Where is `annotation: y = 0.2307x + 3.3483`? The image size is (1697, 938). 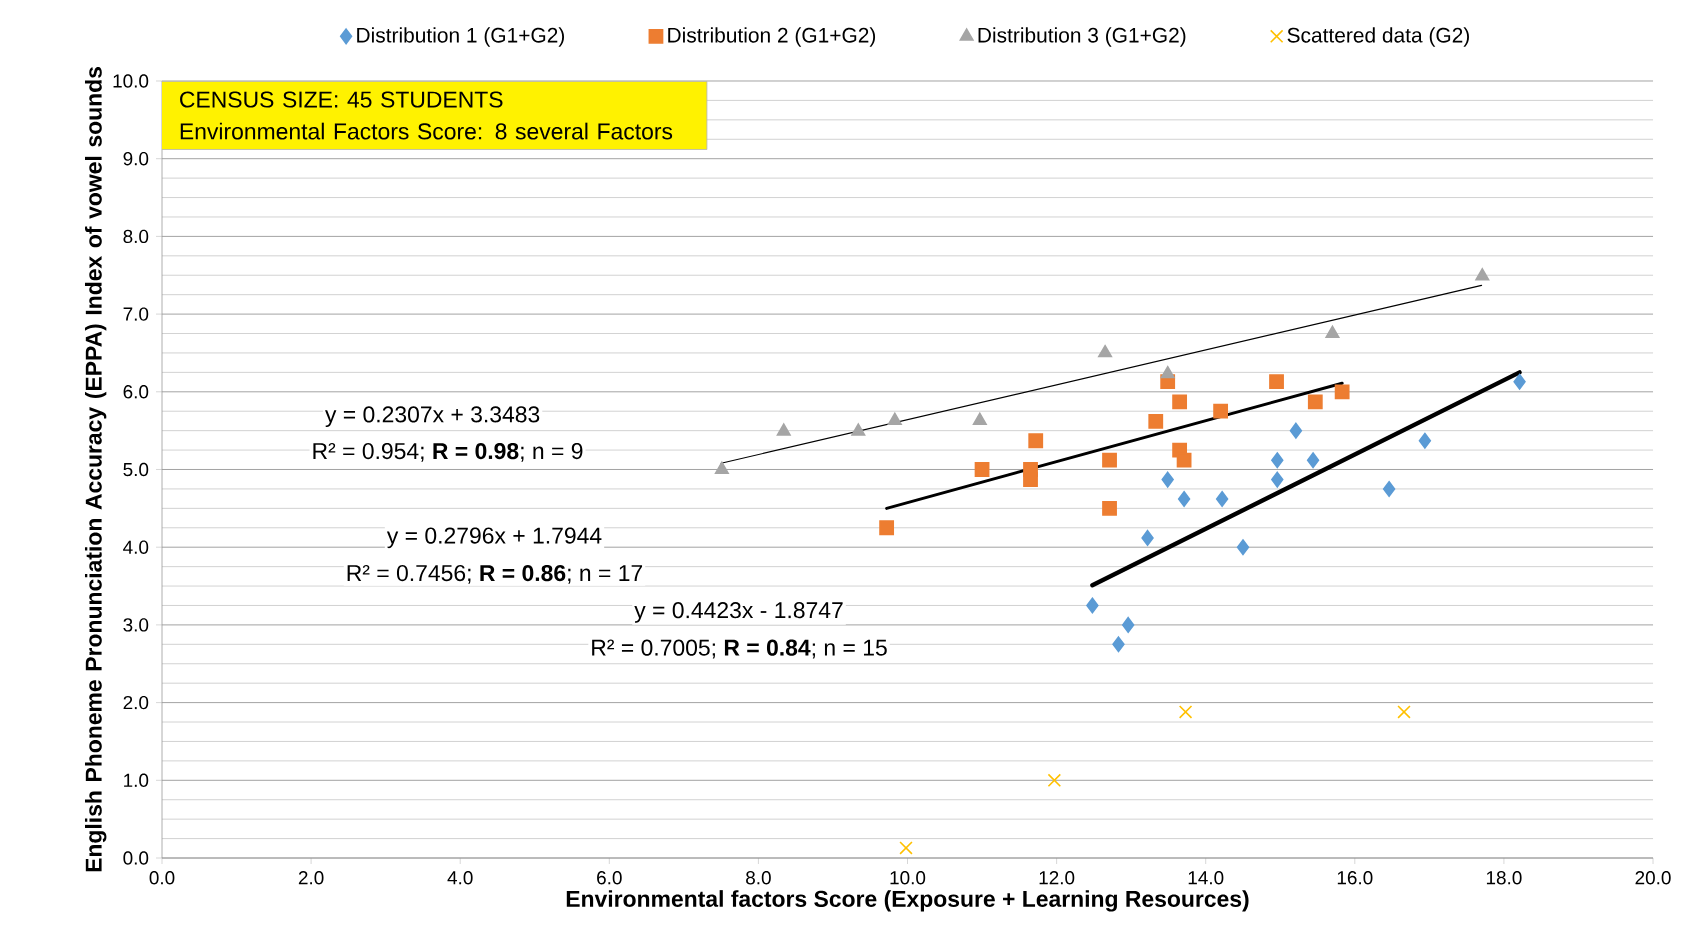 annotation: y = 0.2307x + 3.3483 is located at coordinates (432, 417).